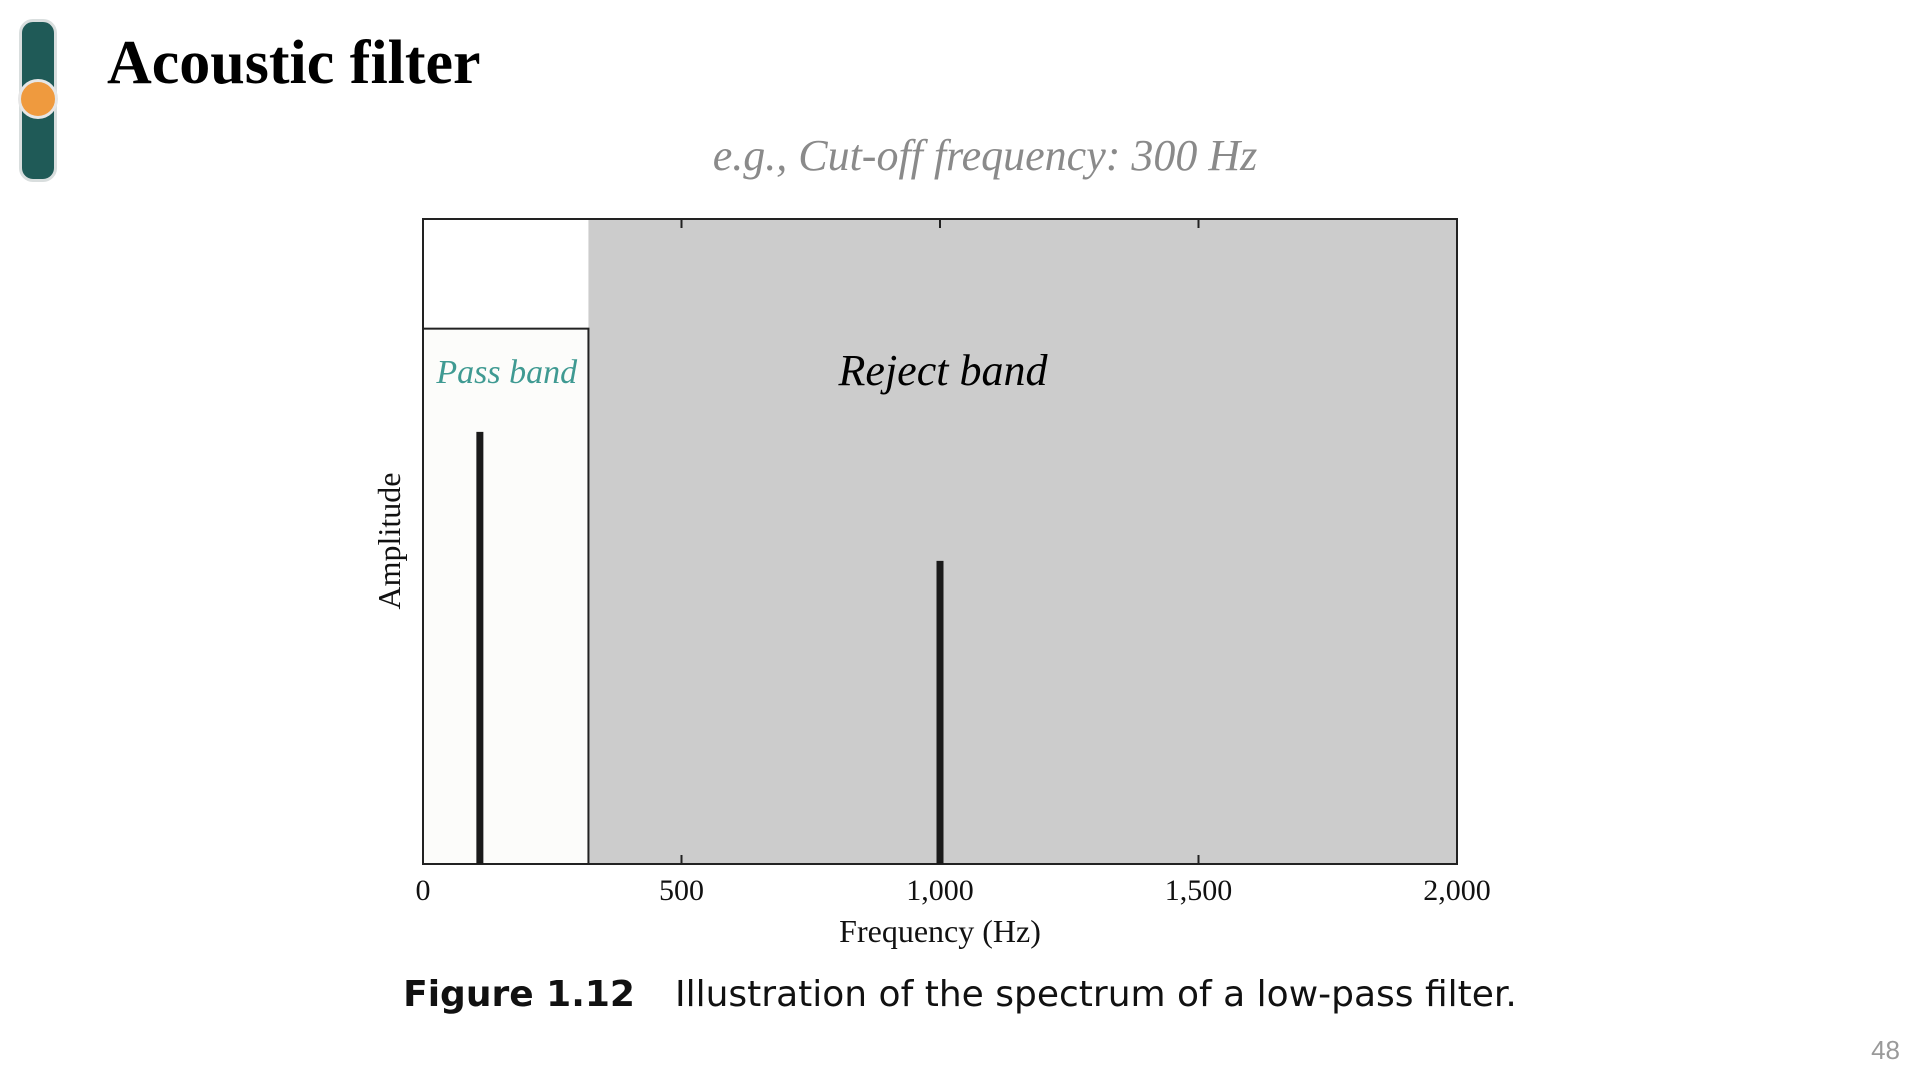  What do you see at coordinates (294, 63) in the screenshot?
I see `slide-title: Acoustic filter` at bounding box center [294, 63].